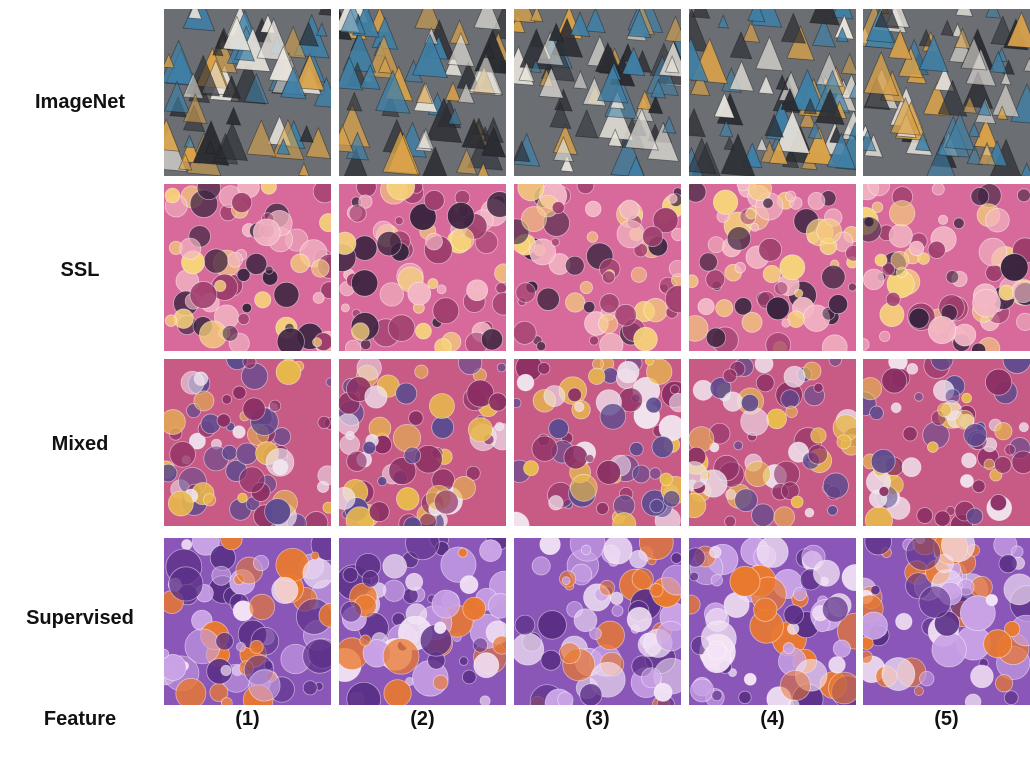 This screenshot has height=765, width=1030. Describe the element at coordinates (80, 618) in the screenshot. I see `row-label-supervised: Supervised` at that location.